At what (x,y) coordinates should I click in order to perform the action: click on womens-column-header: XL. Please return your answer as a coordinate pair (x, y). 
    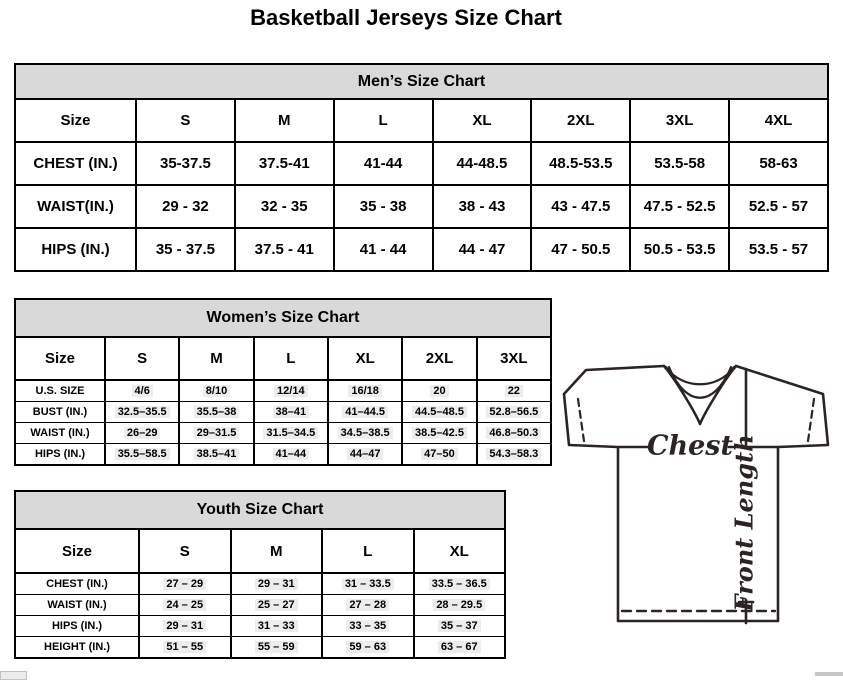
    Looking at the image, I should click on (365, 358).